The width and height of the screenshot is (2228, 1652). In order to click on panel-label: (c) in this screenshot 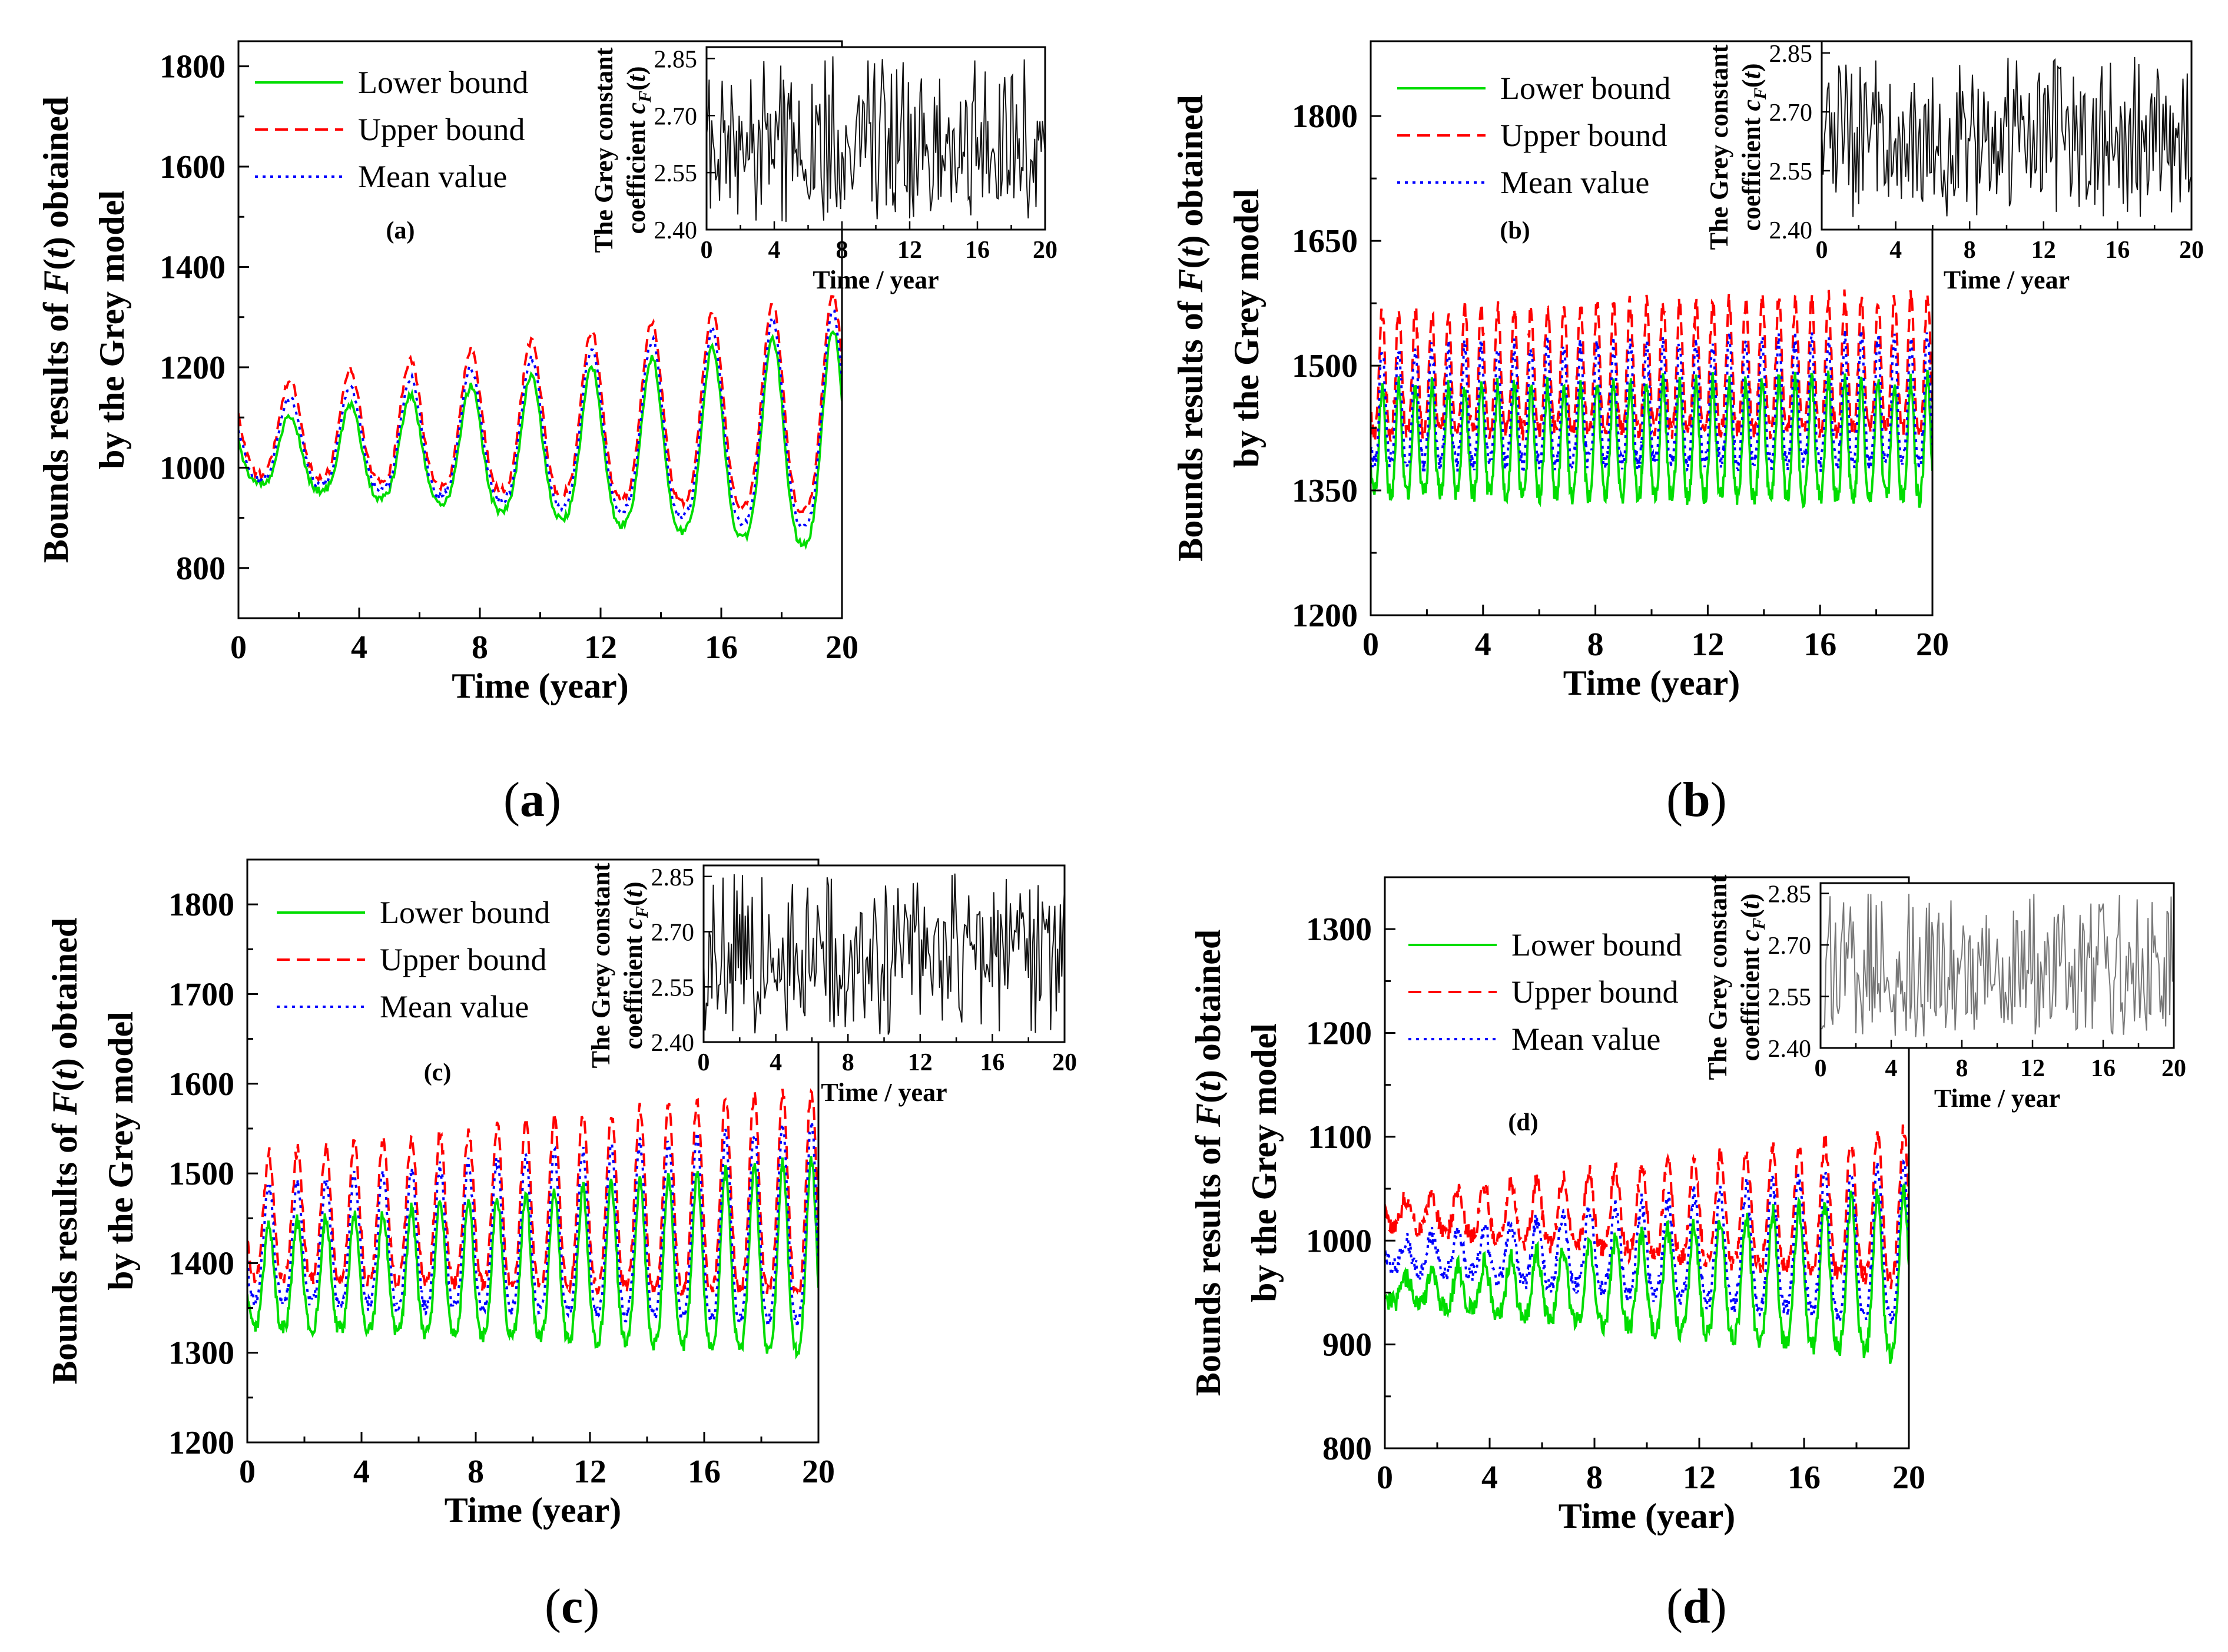, I will do `click(438, 1072)`.